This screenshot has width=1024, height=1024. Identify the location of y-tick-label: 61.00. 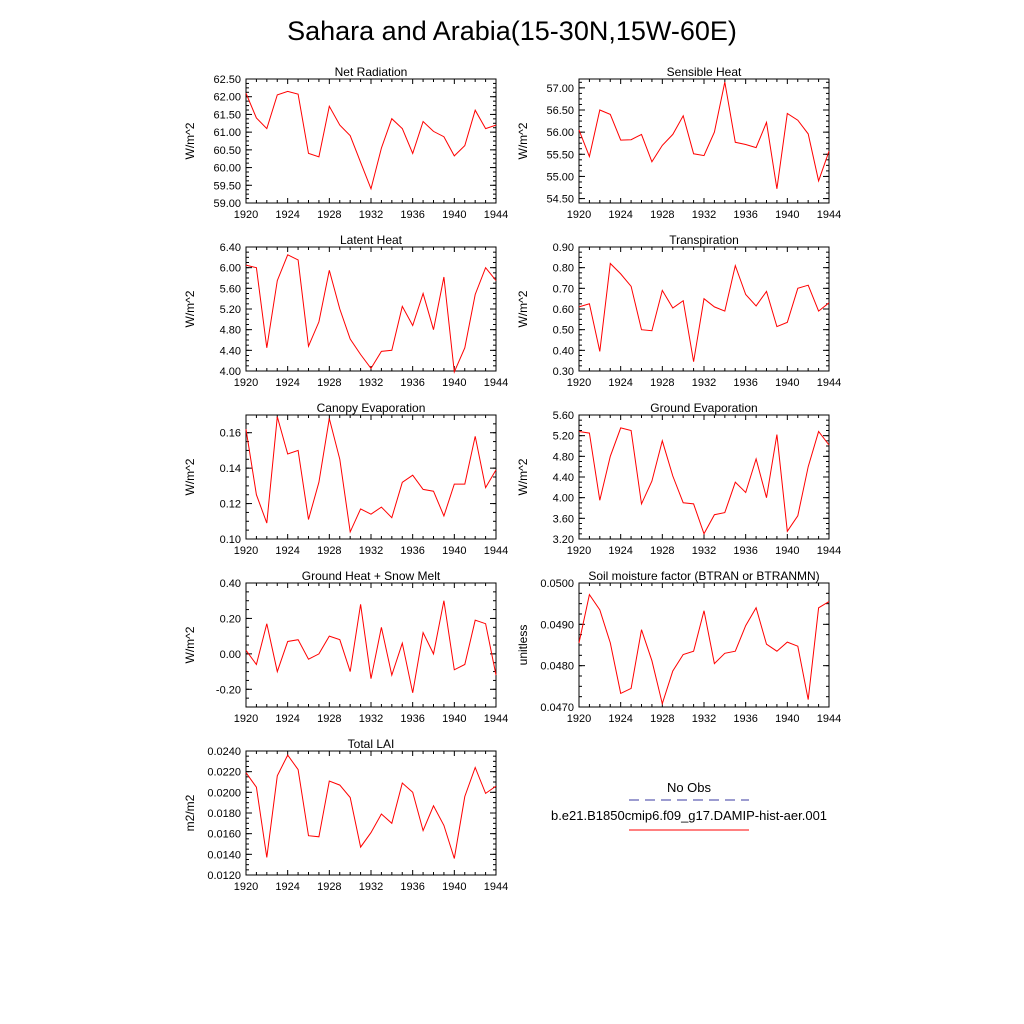
(227, 133).